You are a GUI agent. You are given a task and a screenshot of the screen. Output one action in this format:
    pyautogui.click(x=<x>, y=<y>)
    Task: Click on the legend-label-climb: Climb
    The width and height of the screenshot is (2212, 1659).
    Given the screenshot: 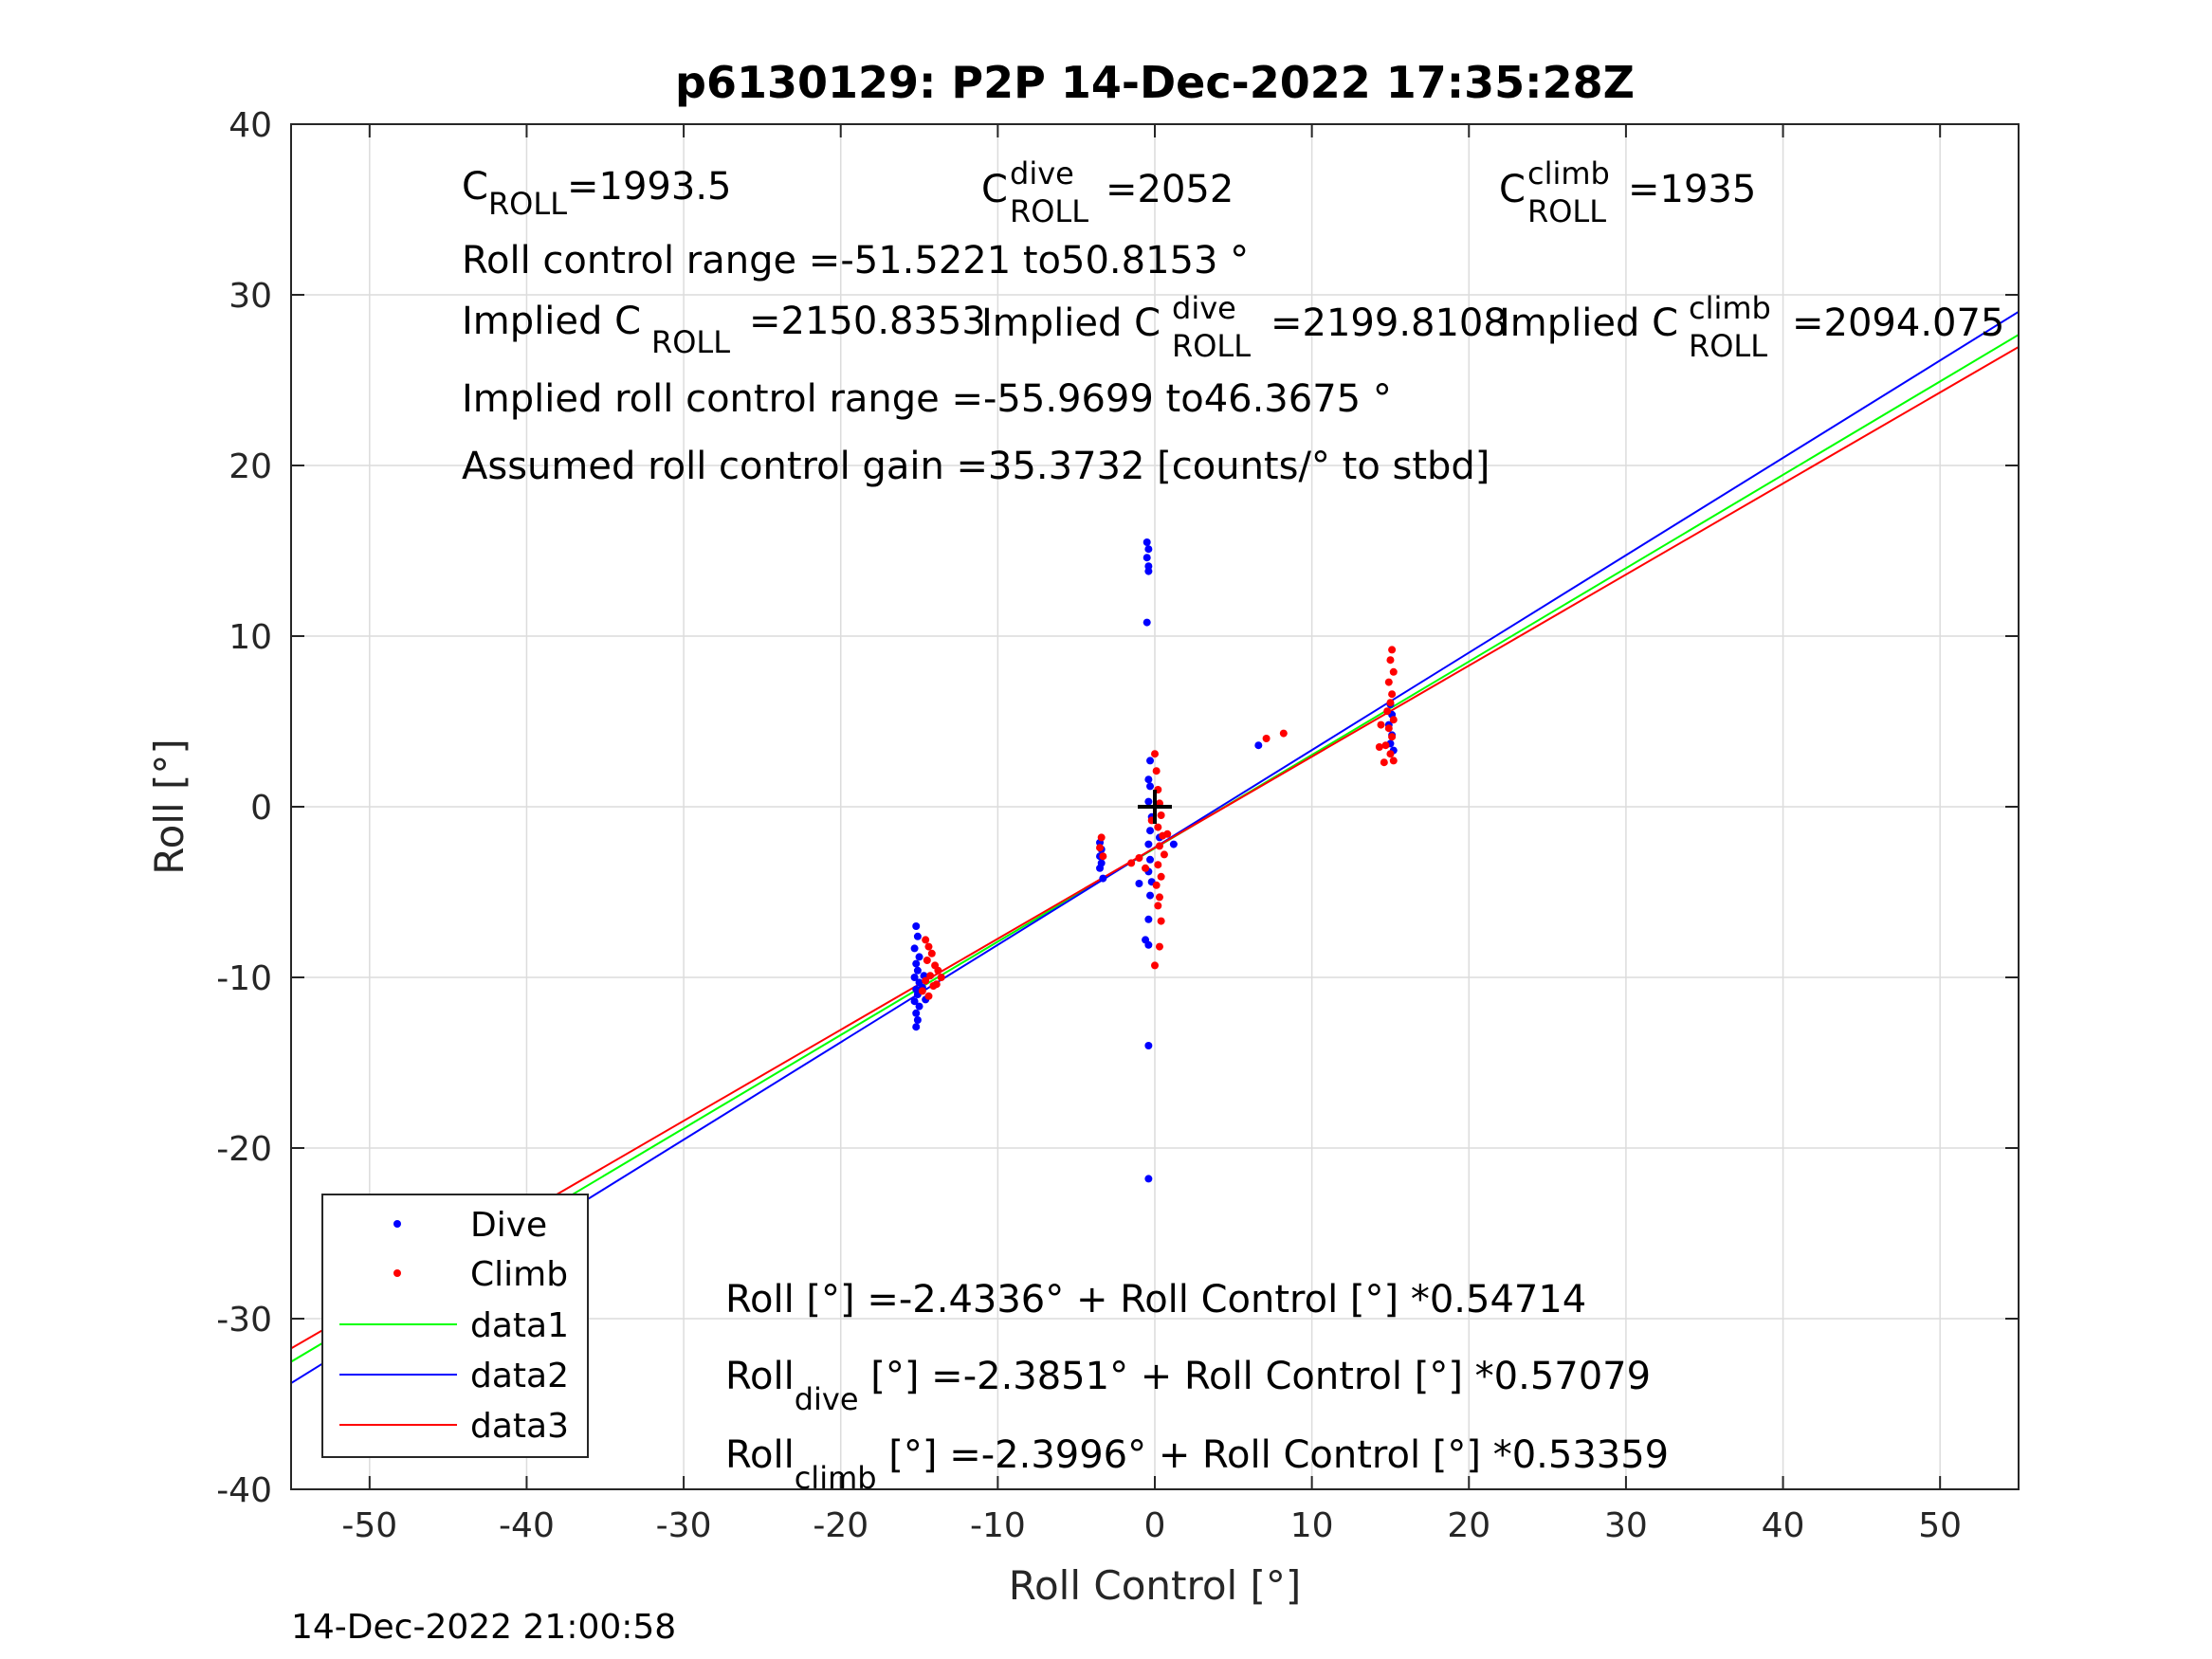 What is the action you would take?
    pyautogui.click(x=519, y=1274)
    